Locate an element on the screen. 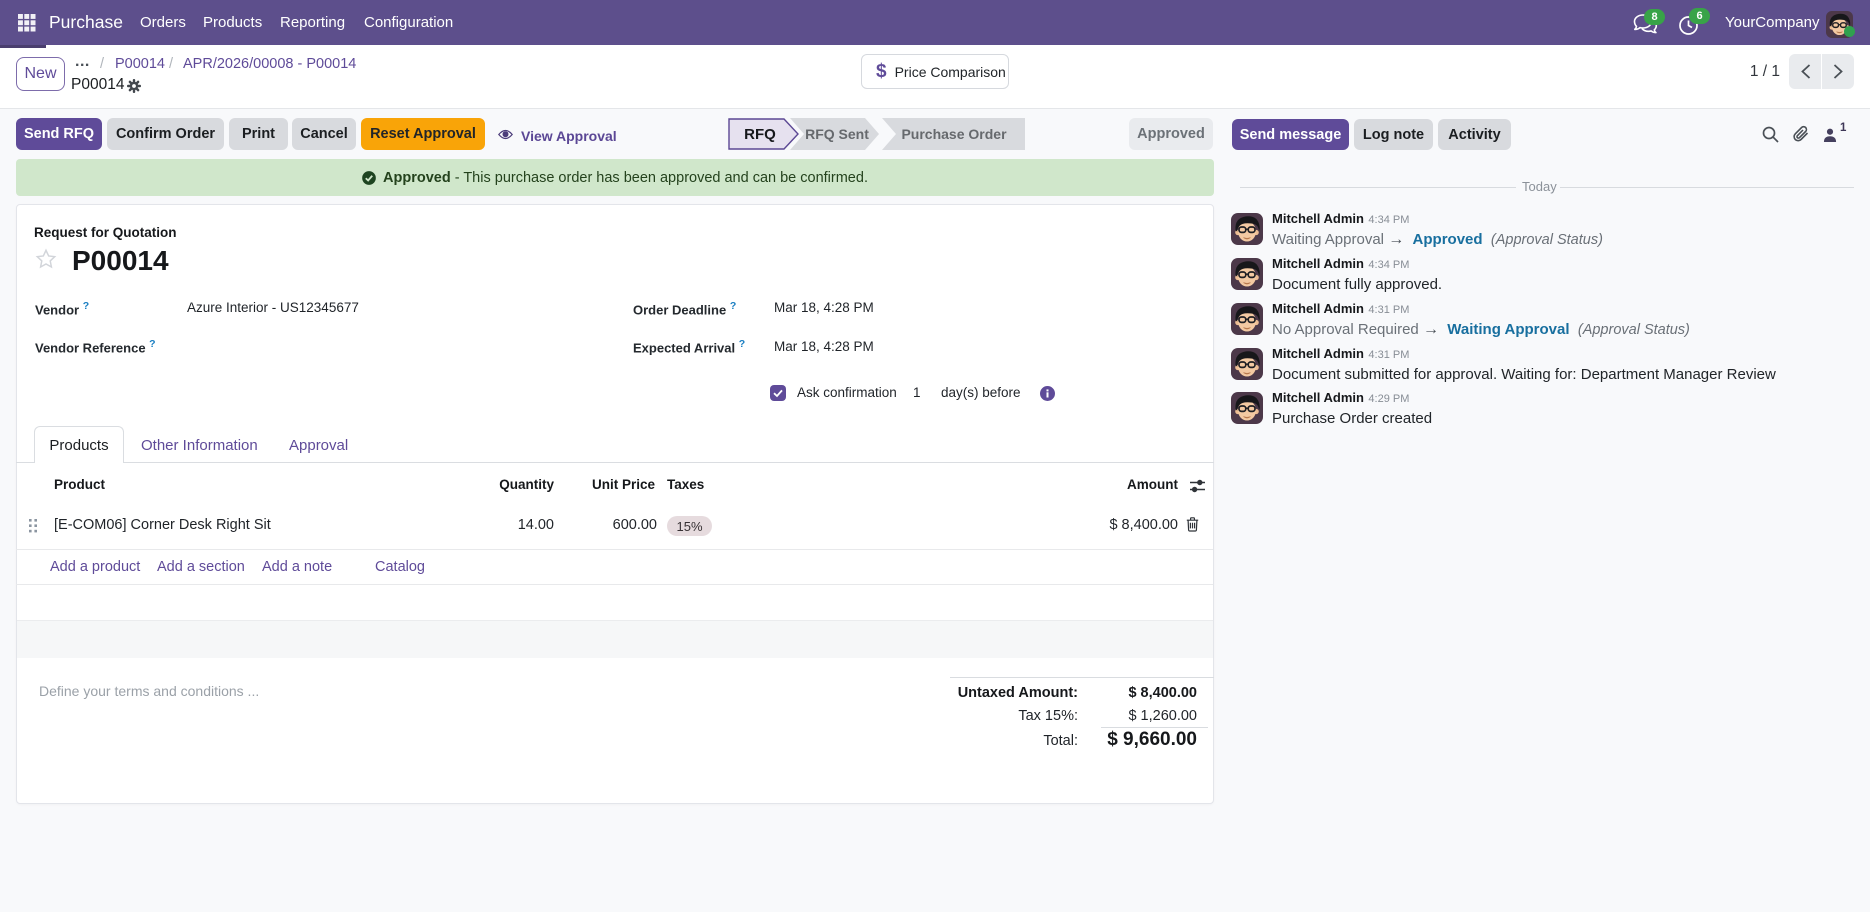 This screenshot has width=1870, height=912. svg-text: RFQ Sent is located at coordinates (837, 134).